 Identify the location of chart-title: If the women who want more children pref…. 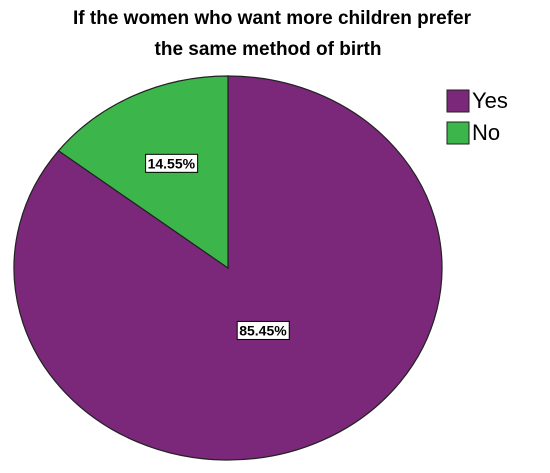
(272, 18).